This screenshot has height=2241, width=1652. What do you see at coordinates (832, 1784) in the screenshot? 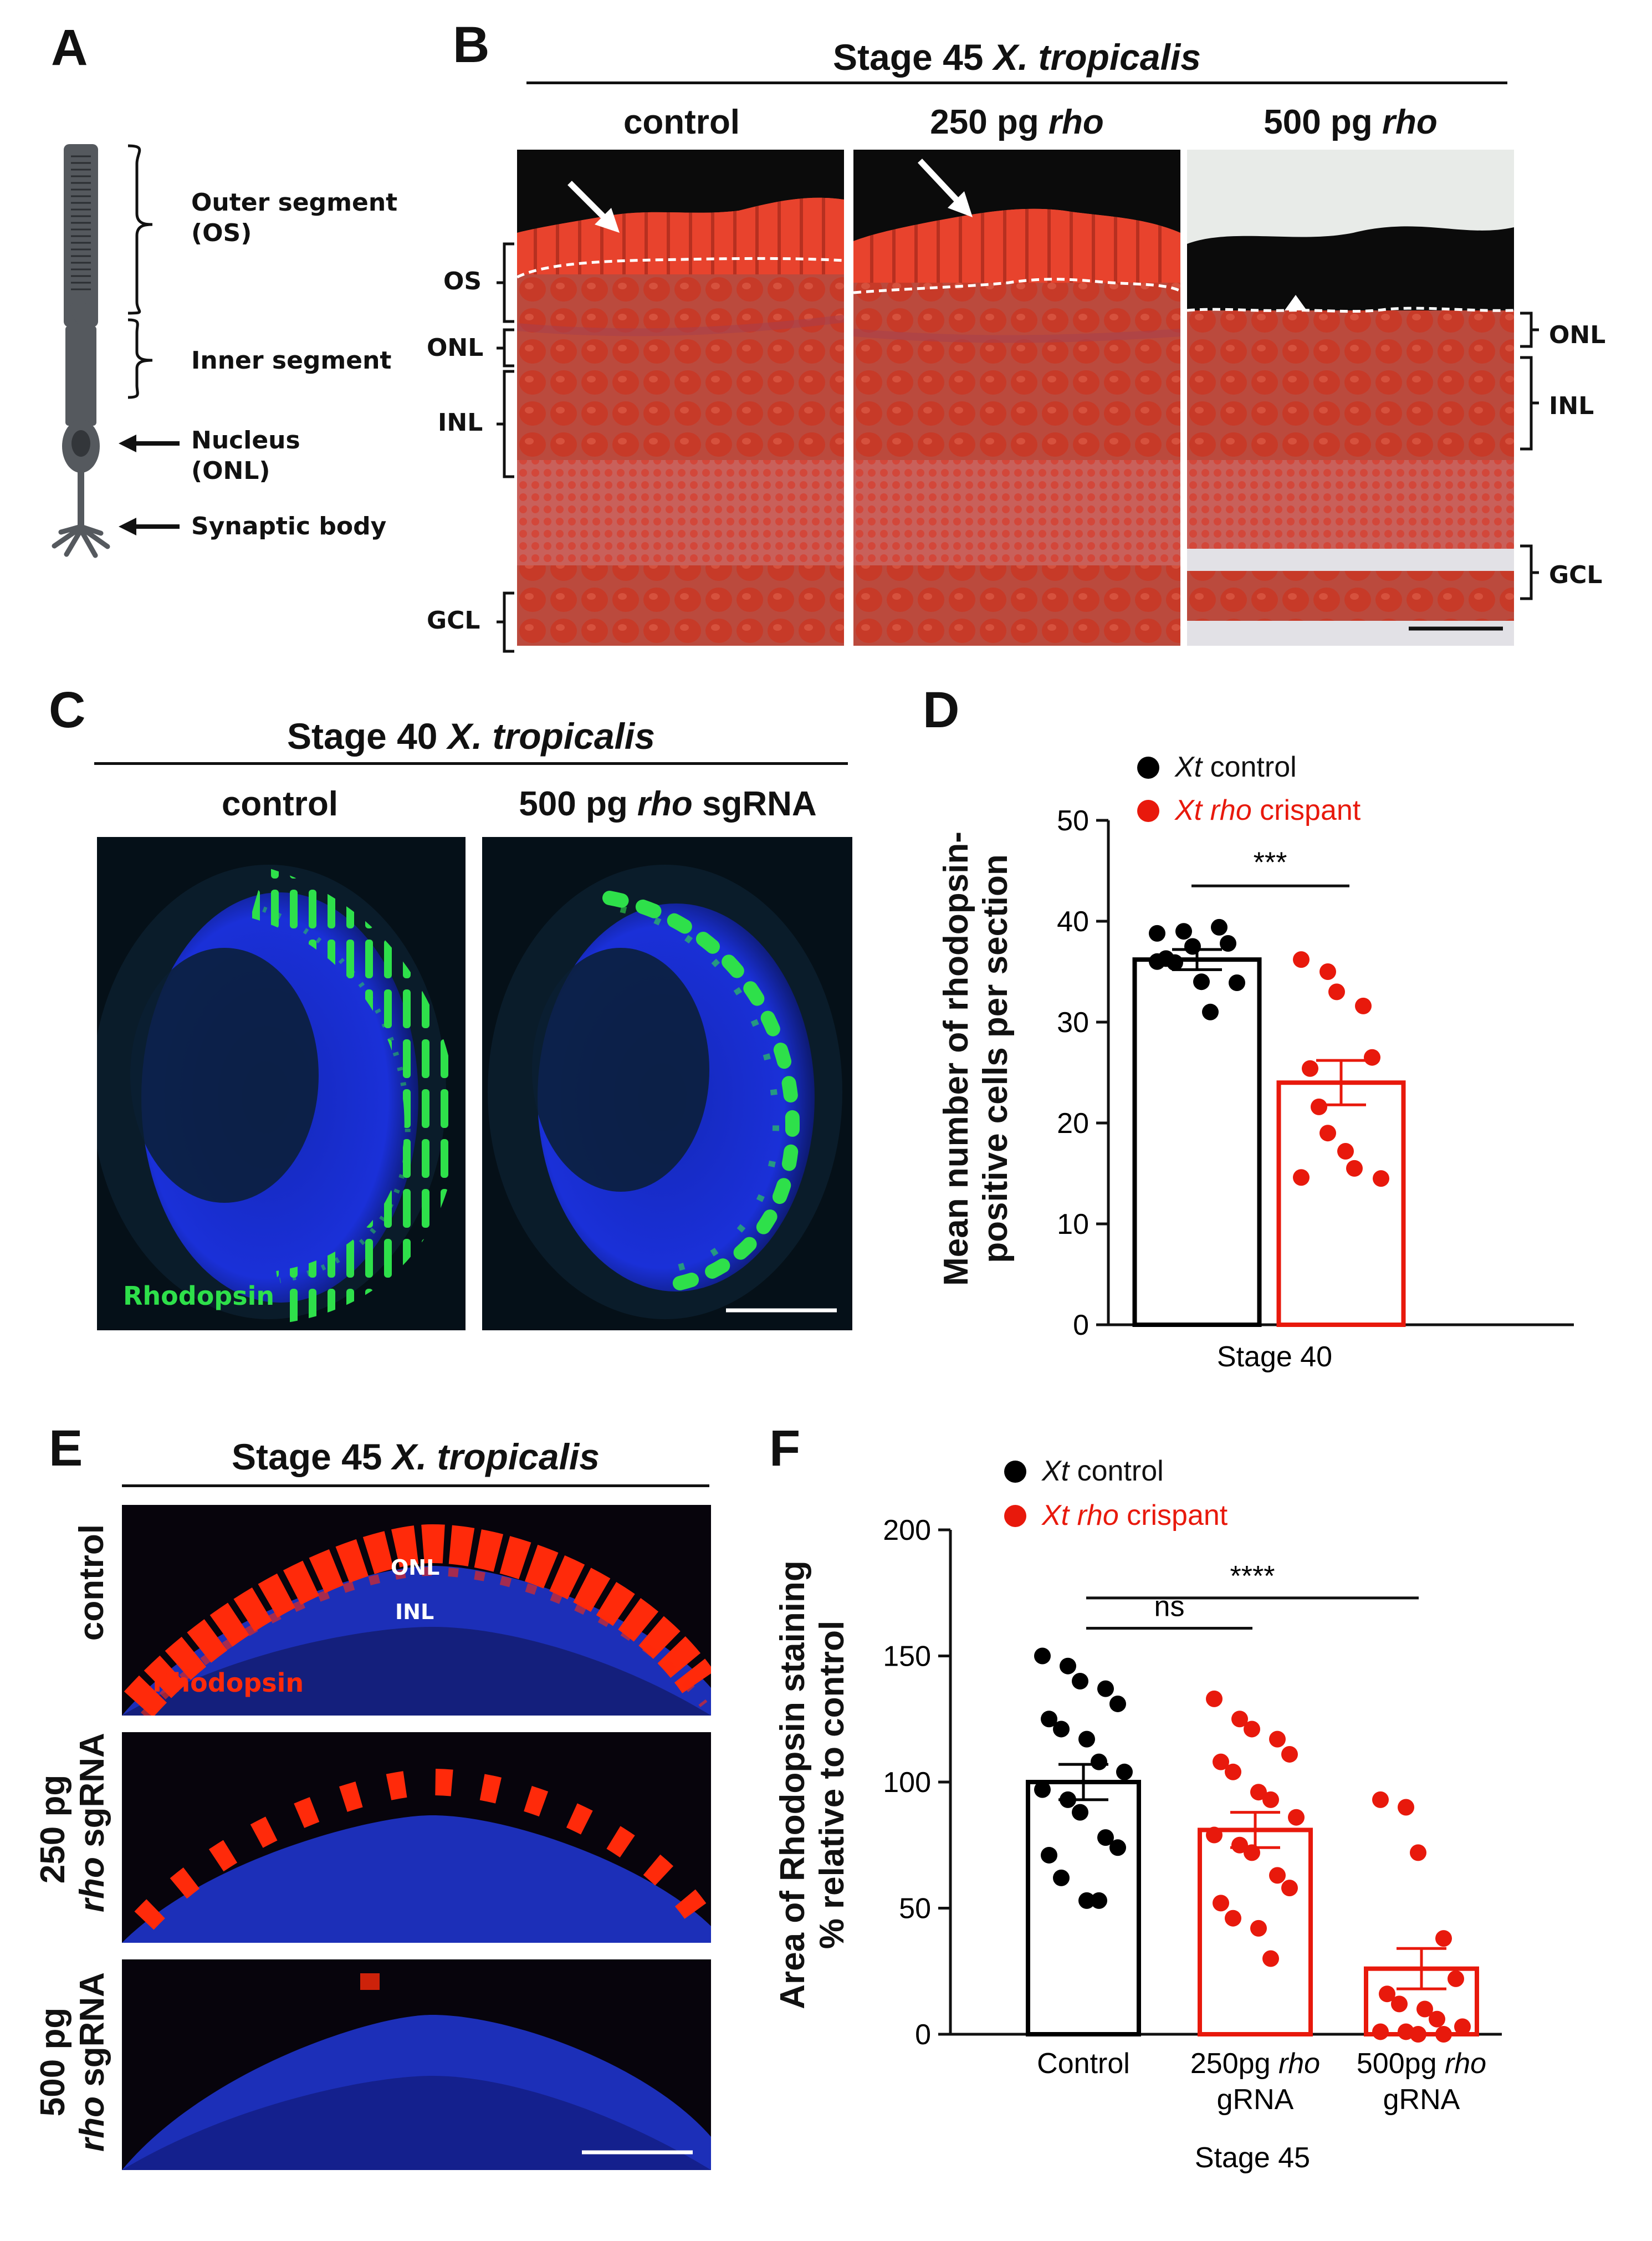
I see `ylabel-line: % relative to control` at bounding box center [832, 1784].